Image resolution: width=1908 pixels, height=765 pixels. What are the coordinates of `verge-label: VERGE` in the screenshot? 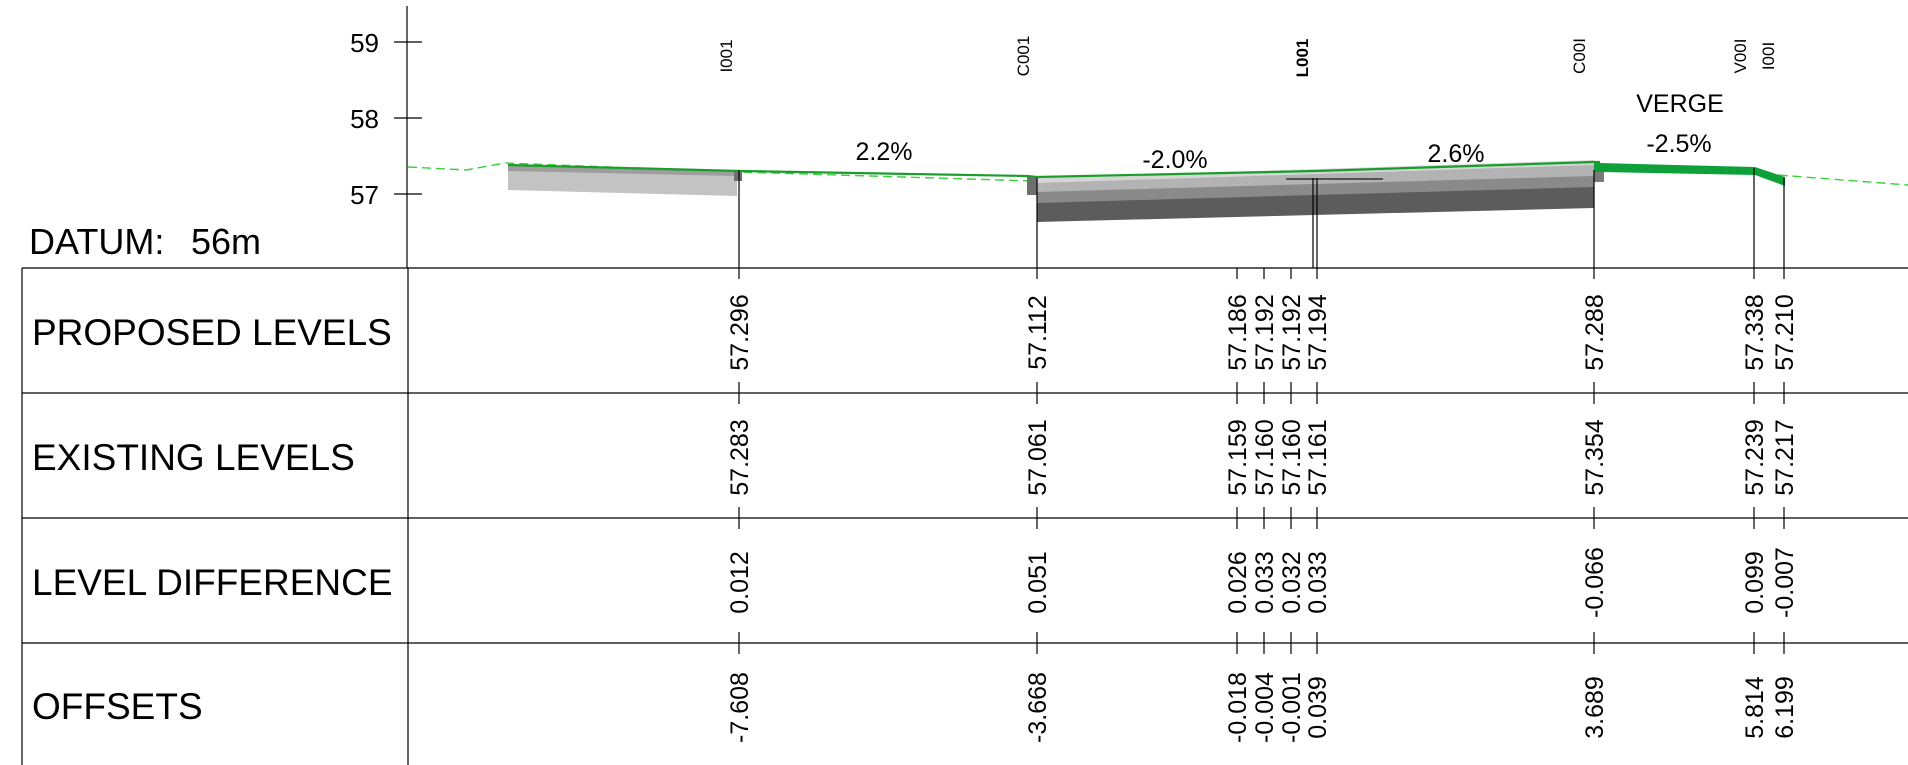 It's located at (1680, 104).